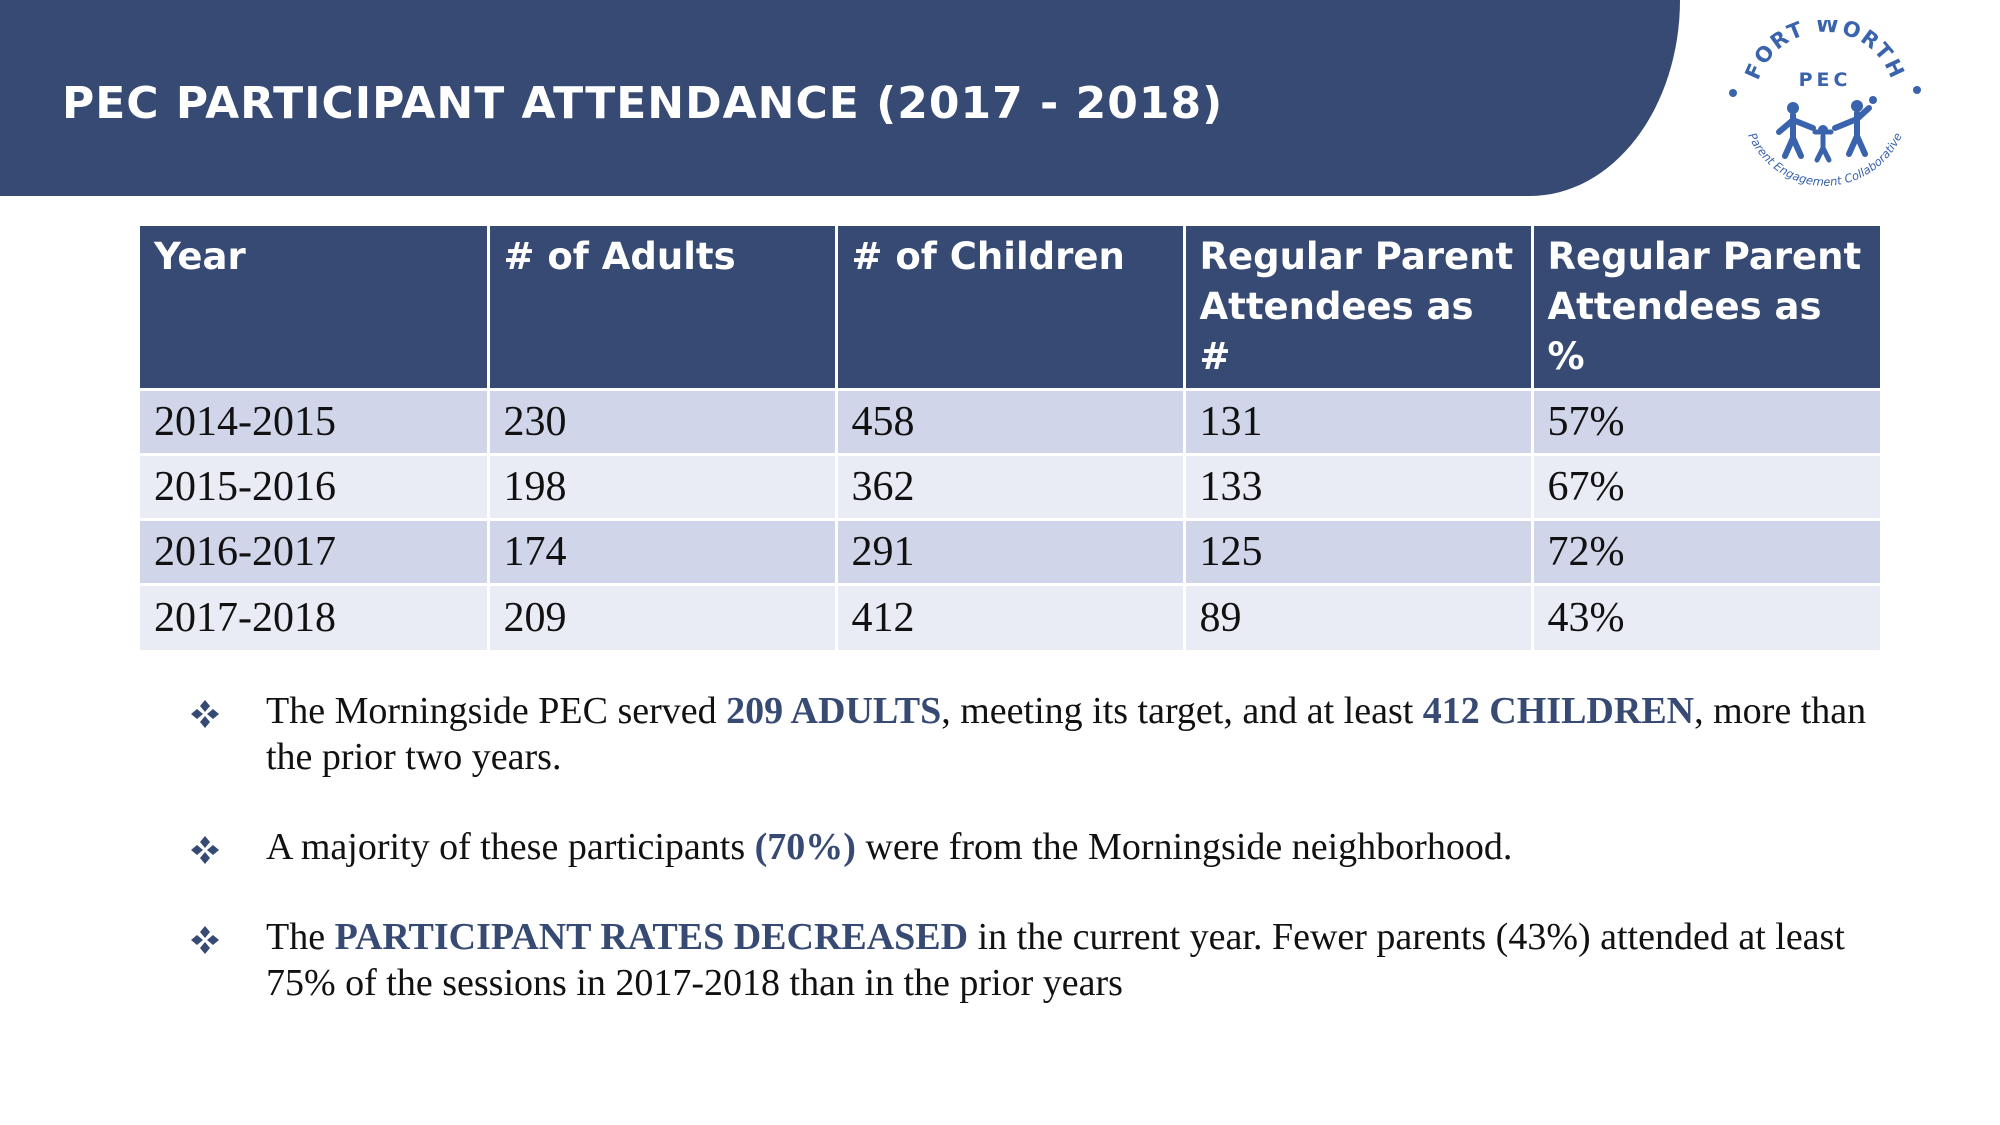 The image size is (2000, 1125). What do you see at coordinates (314, 308) in the screenshot?
I see `header-year: Year` at bounding box center [314, 308].